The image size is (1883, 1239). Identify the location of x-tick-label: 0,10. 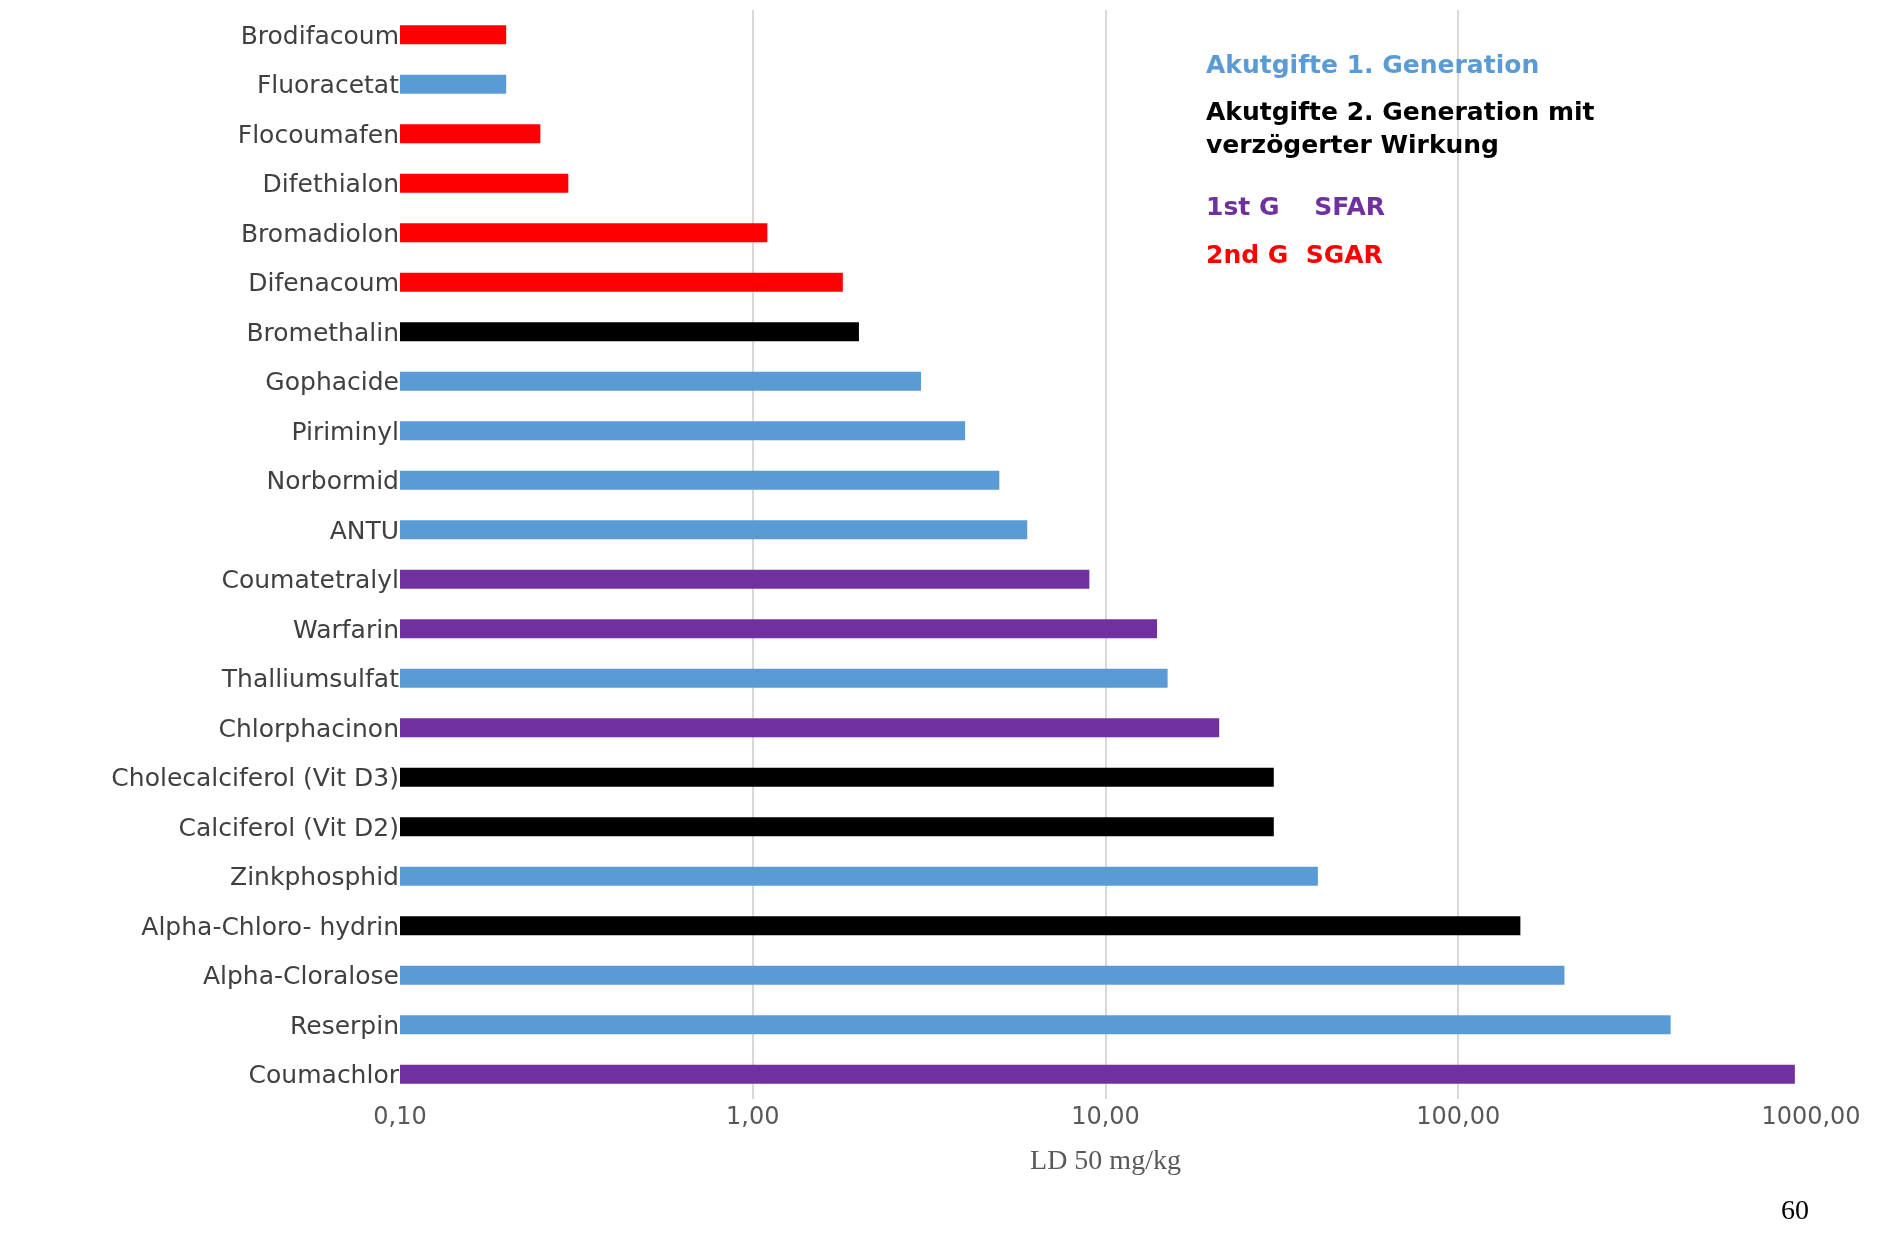
(400, 1116).